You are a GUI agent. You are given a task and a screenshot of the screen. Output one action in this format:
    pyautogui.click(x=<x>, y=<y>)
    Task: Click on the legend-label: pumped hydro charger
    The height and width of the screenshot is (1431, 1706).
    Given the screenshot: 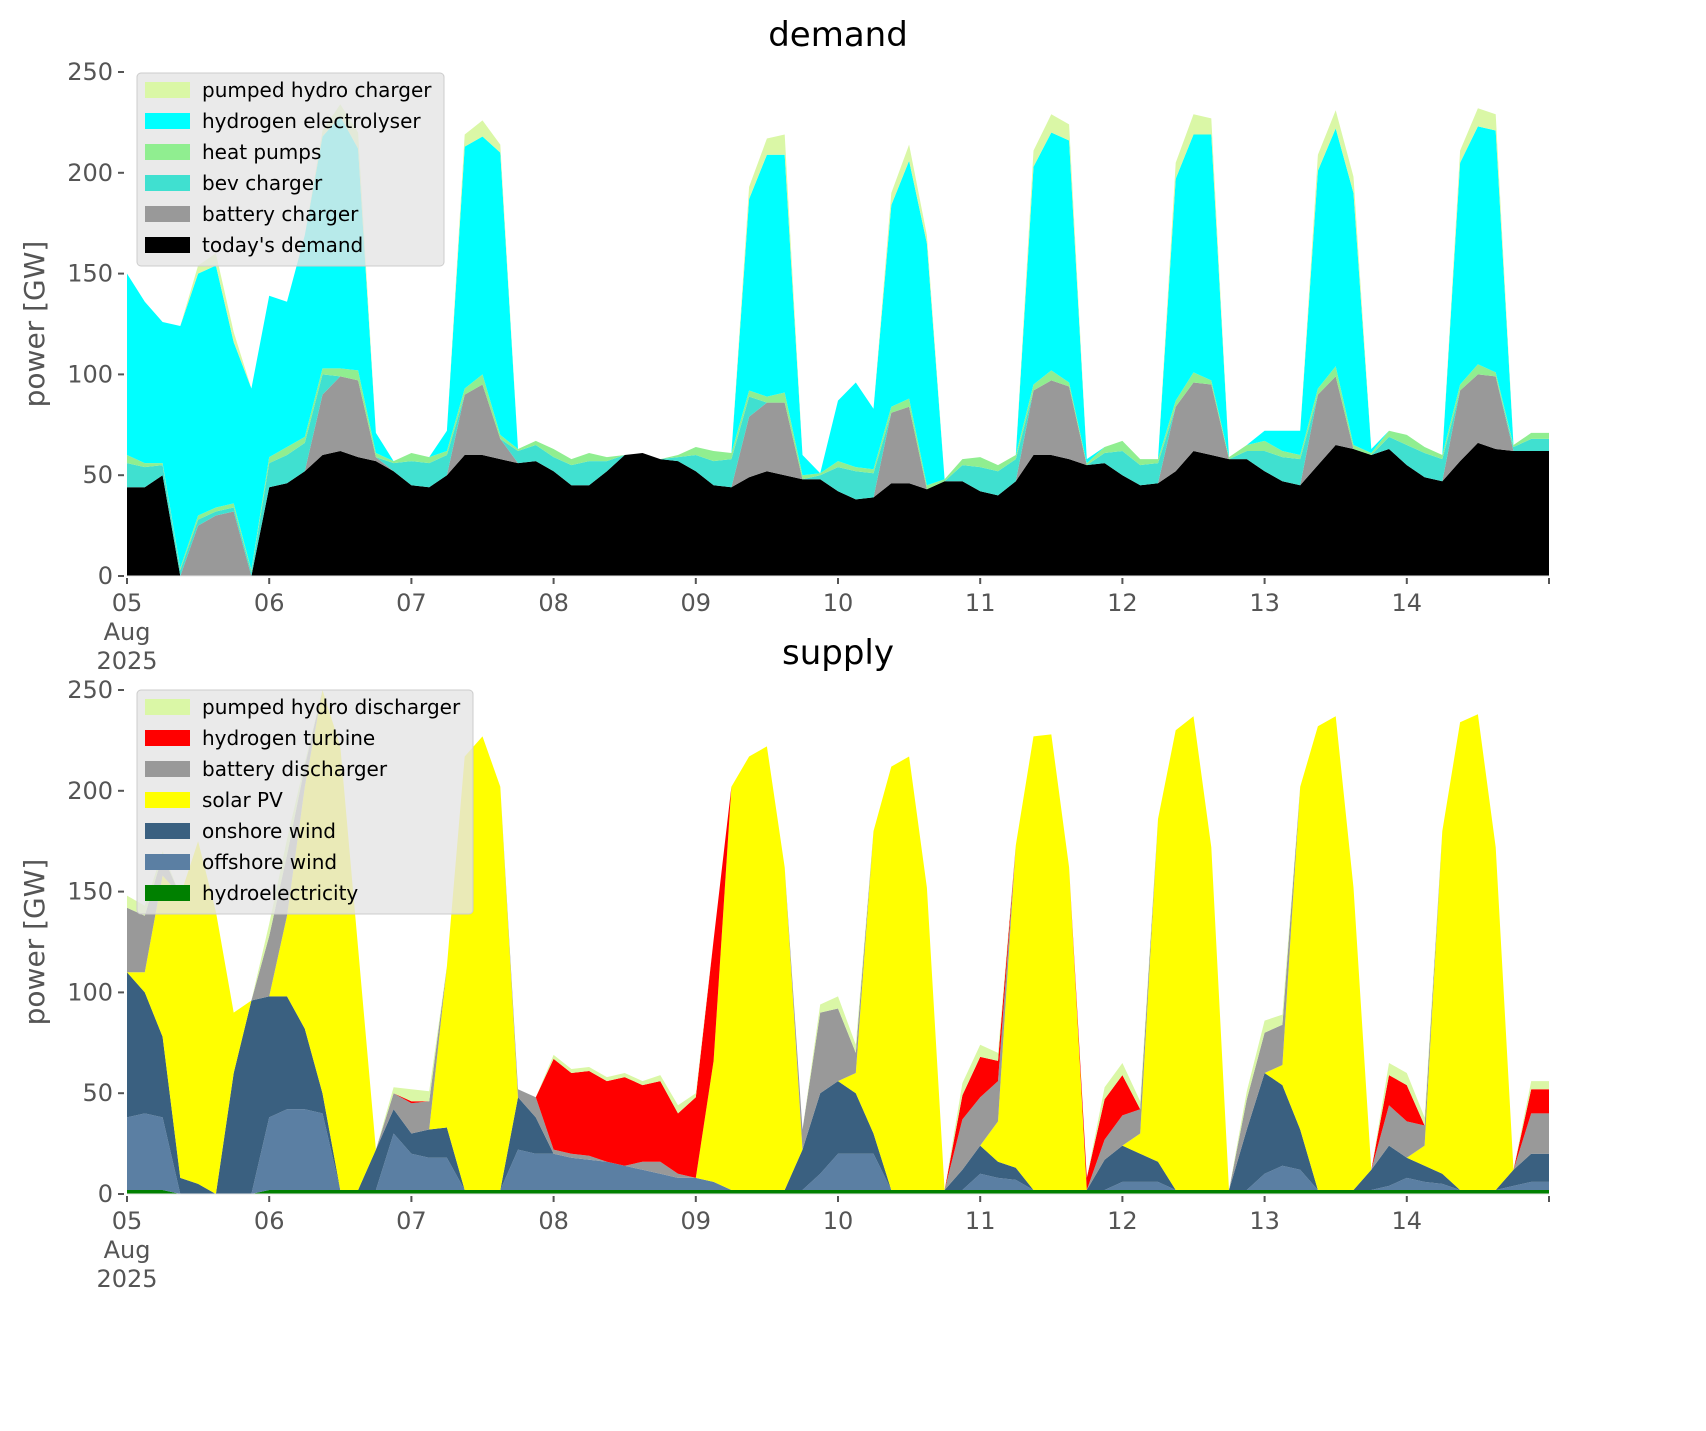 What is the action you would take?
    pyautogui.click(x=317, y=90)
    